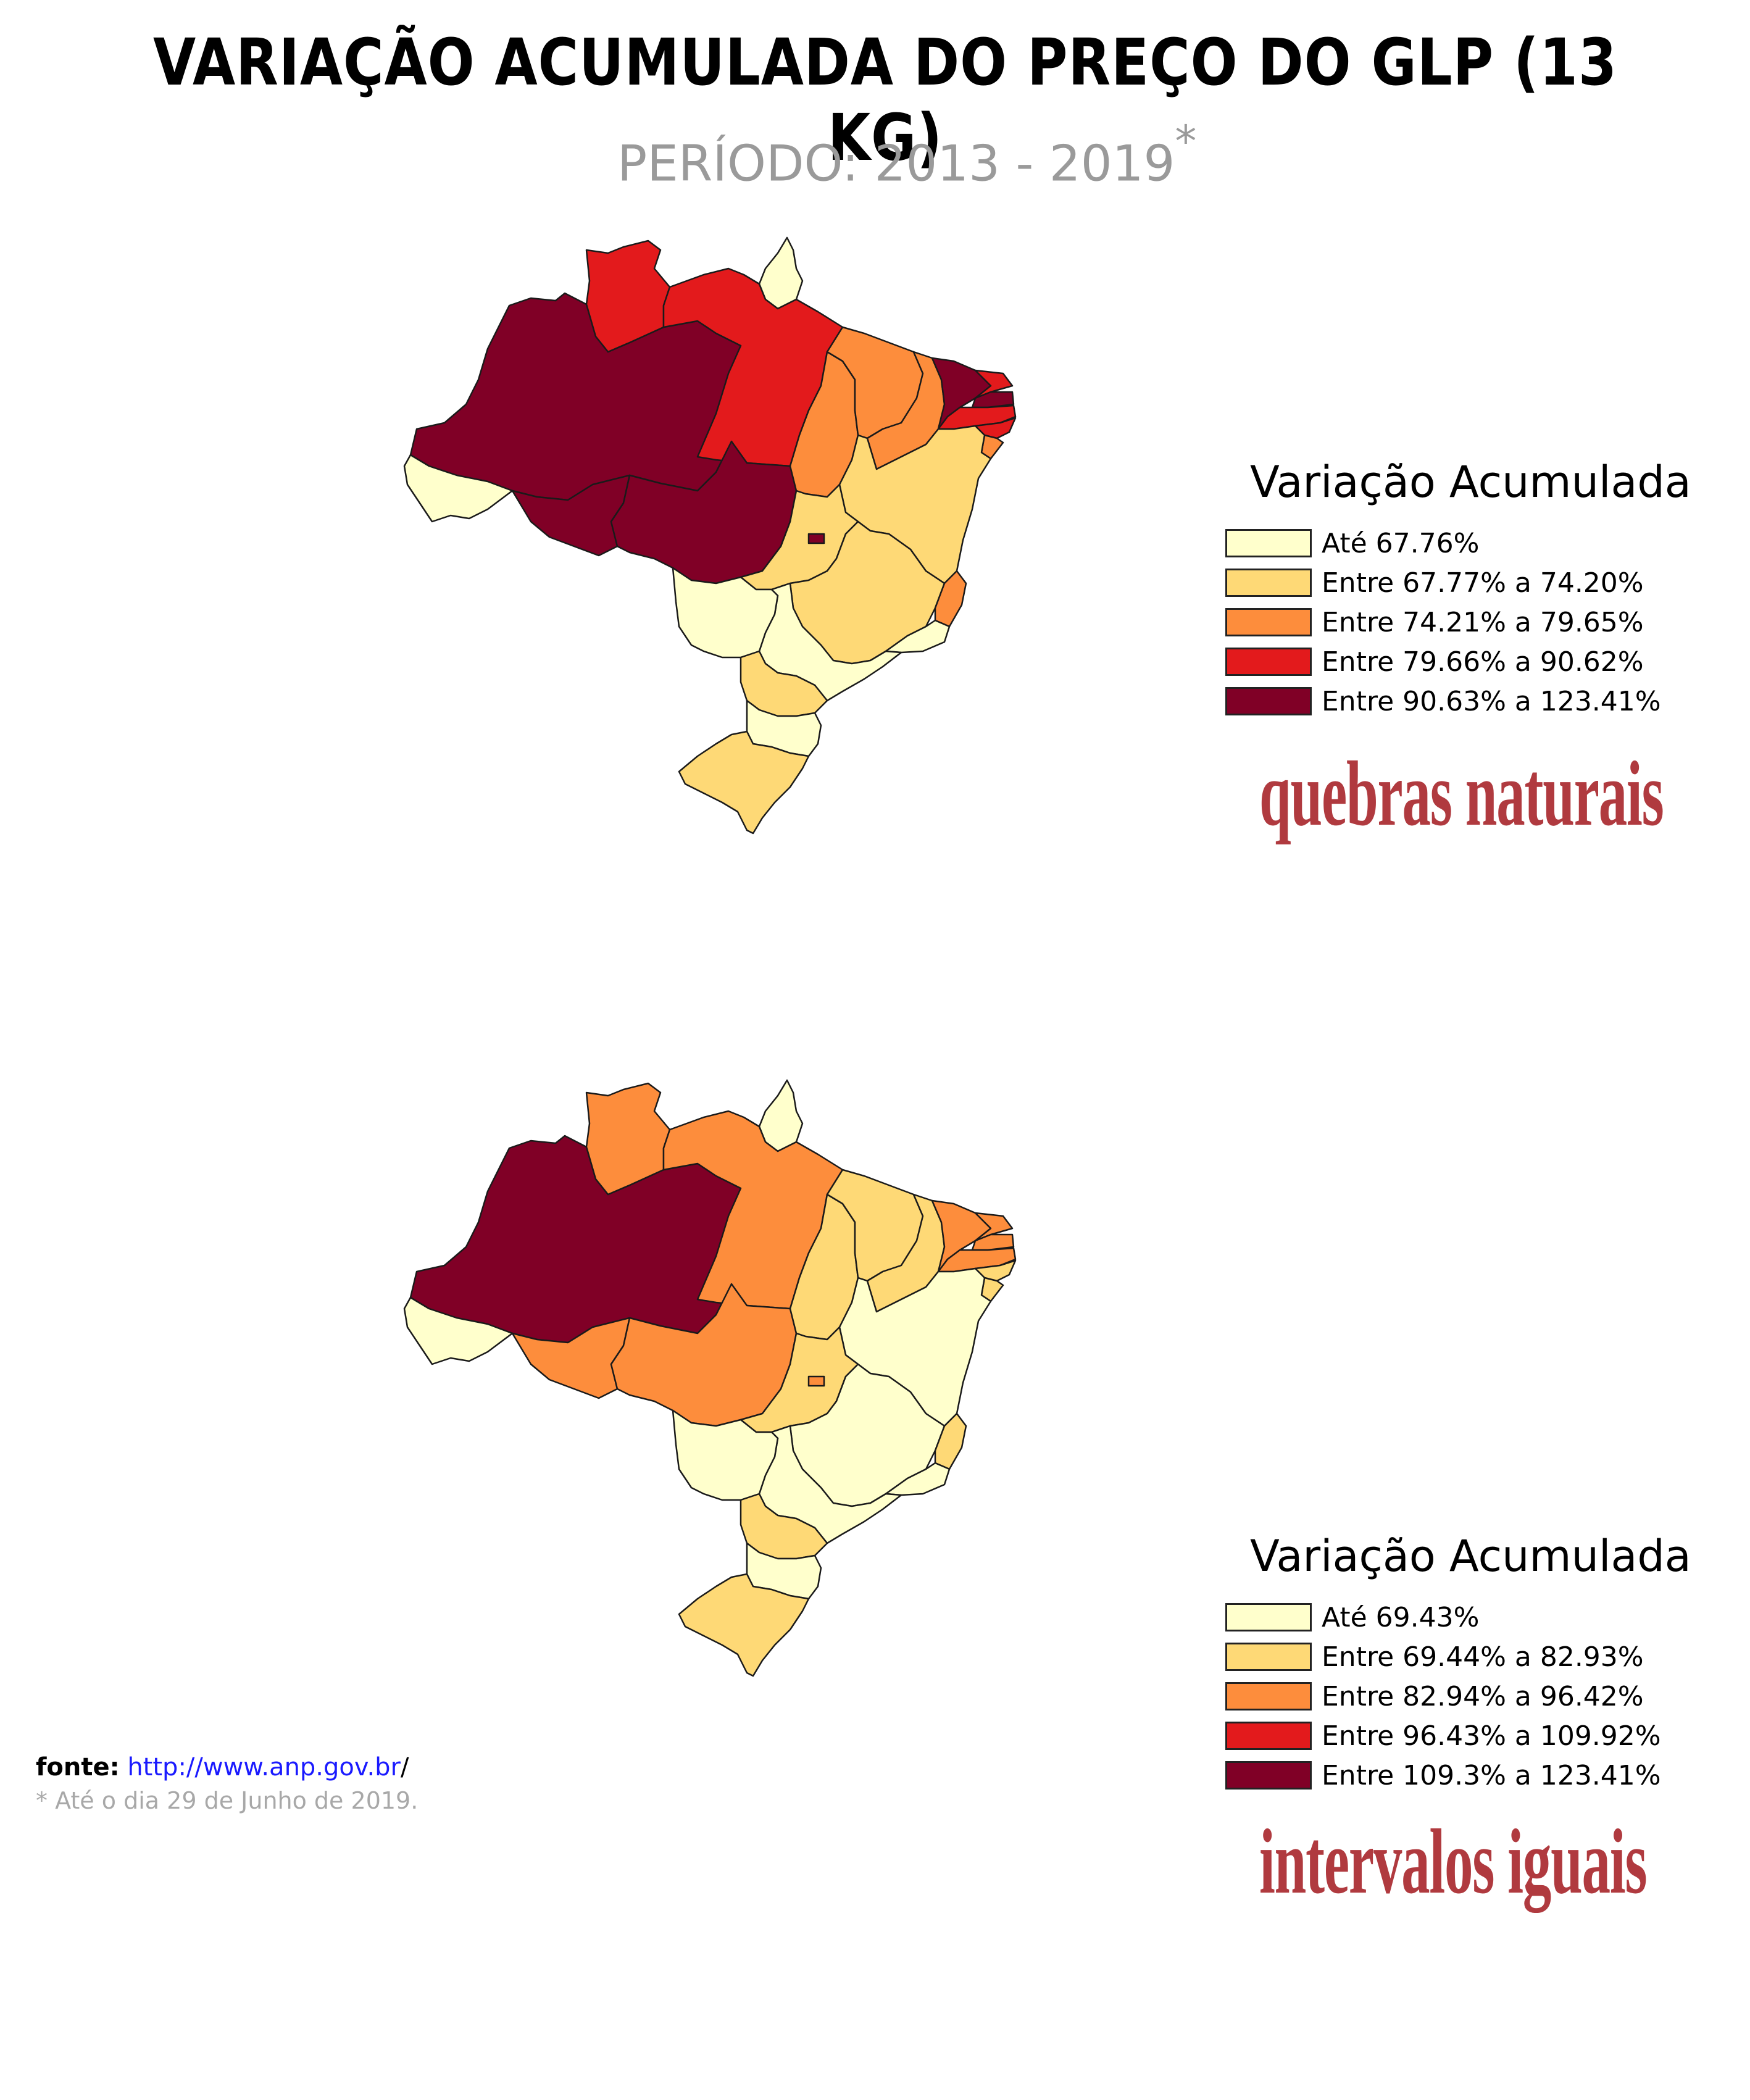 Image resolution: width=1750 pixels, height=2100 pixels. I want to click on legend-item: Entre 74.21% a 79.65%, so click(1478, 622).